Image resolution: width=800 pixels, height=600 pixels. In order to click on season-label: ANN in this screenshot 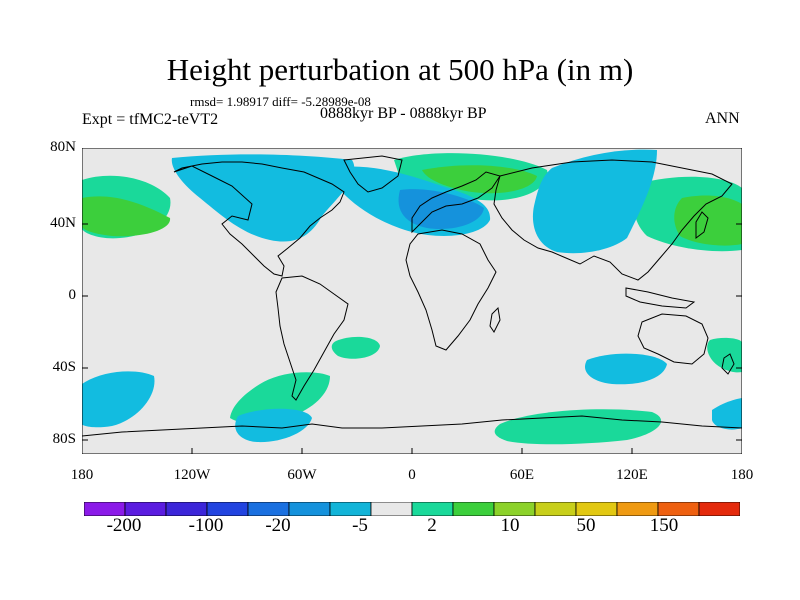, I will do `click(722, 118)`.